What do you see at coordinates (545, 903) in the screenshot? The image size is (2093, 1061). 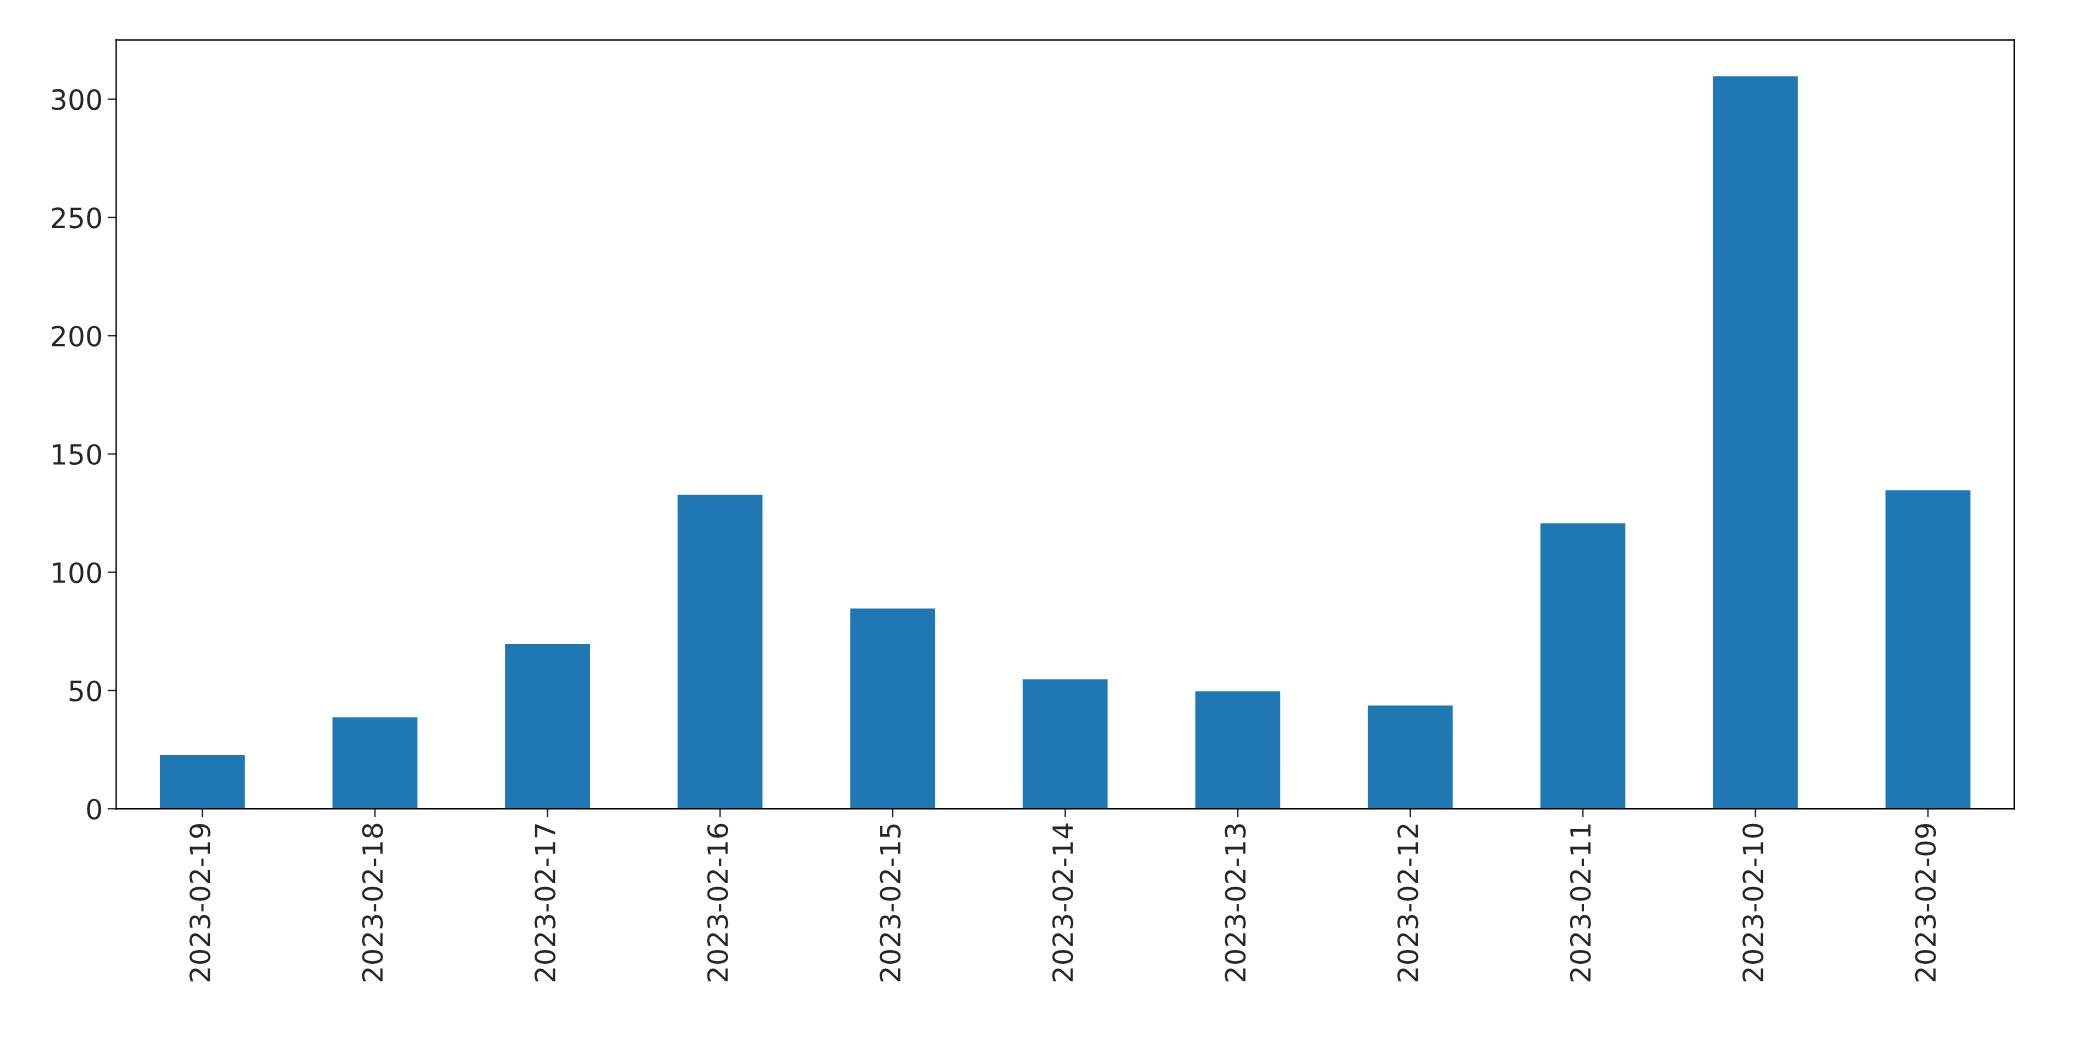 I see `x-tick-label: 2023-02-17` at bounding box center [545, 903].